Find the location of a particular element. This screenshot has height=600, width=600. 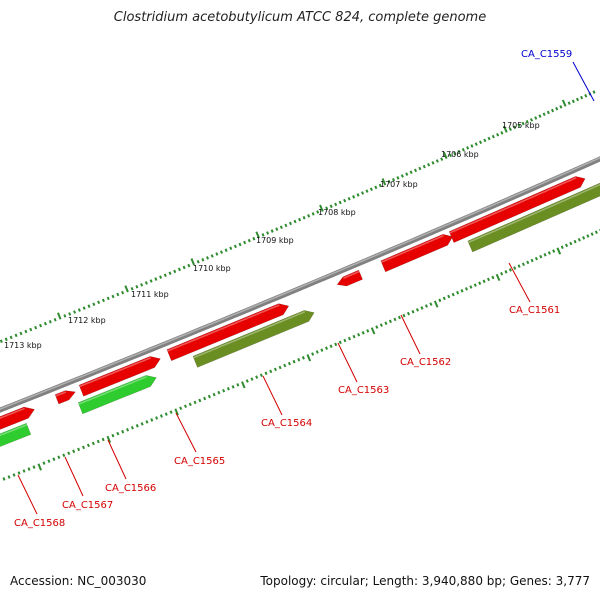

gene-label: CA_C1564 is located at coordinates (286, 423).